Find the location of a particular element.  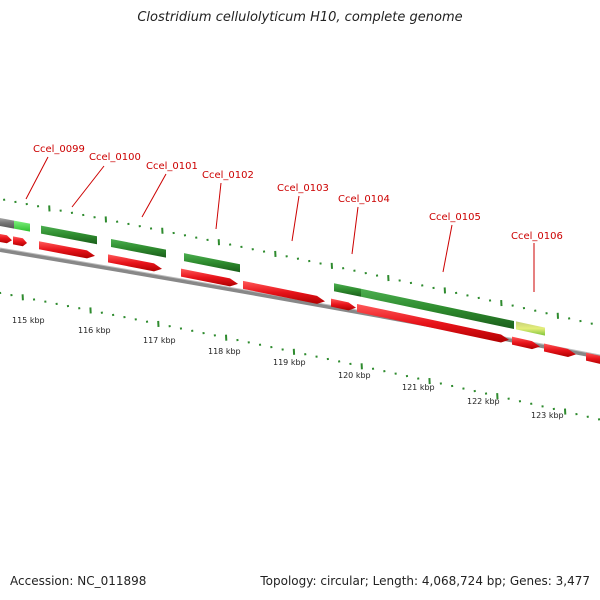

gene-label: Ccel_0102 is located at coordinates (228, 175).